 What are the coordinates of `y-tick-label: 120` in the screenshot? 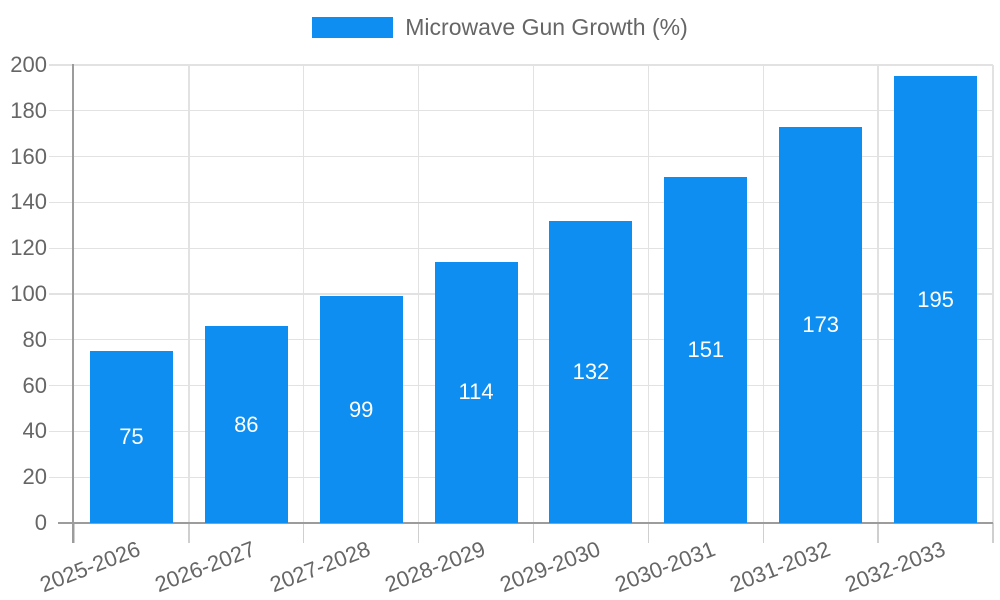 It's located at (28, 248).